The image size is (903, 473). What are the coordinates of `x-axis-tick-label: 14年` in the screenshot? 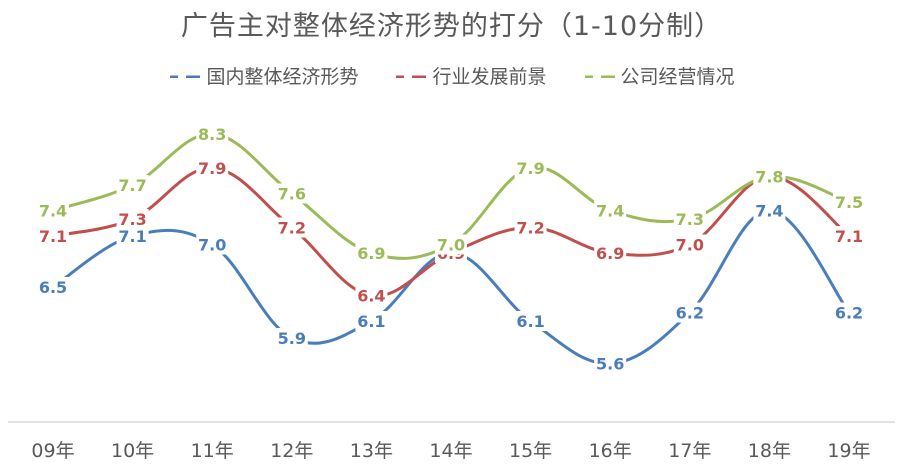 It's located at (450, 451).